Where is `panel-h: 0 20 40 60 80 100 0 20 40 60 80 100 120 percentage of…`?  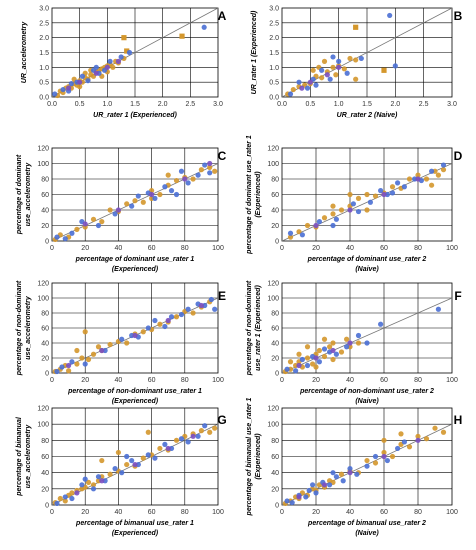
panel-h: 0 20 40 60 80 100 0 20 40 60 80 100 120 percentage of… is located at coordinates (354, 467).